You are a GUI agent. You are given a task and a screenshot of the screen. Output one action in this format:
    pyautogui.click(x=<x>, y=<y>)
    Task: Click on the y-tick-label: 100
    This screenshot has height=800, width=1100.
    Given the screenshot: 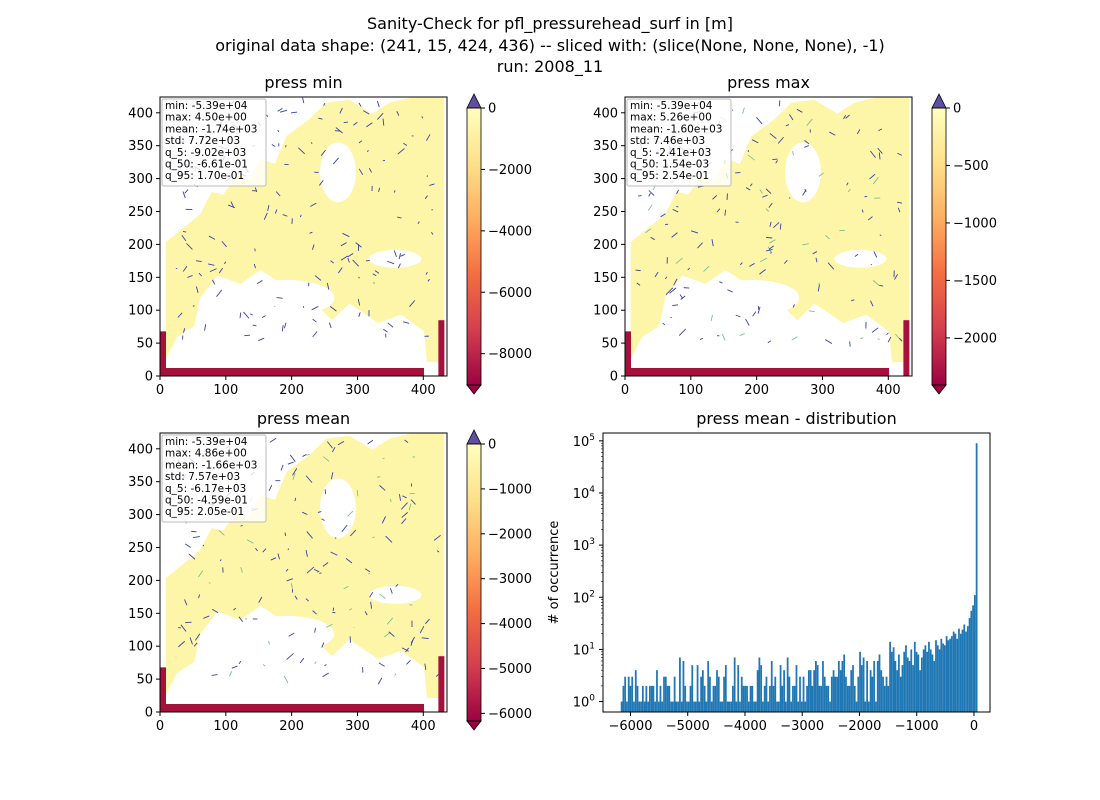 What is the action you would take?
    pyautogui.click(x=605, y=311)
    